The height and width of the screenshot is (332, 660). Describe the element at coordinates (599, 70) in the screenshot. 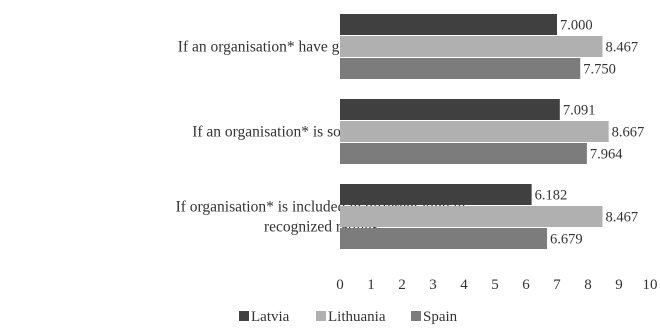

I see `data-label: 7.750` at that location.